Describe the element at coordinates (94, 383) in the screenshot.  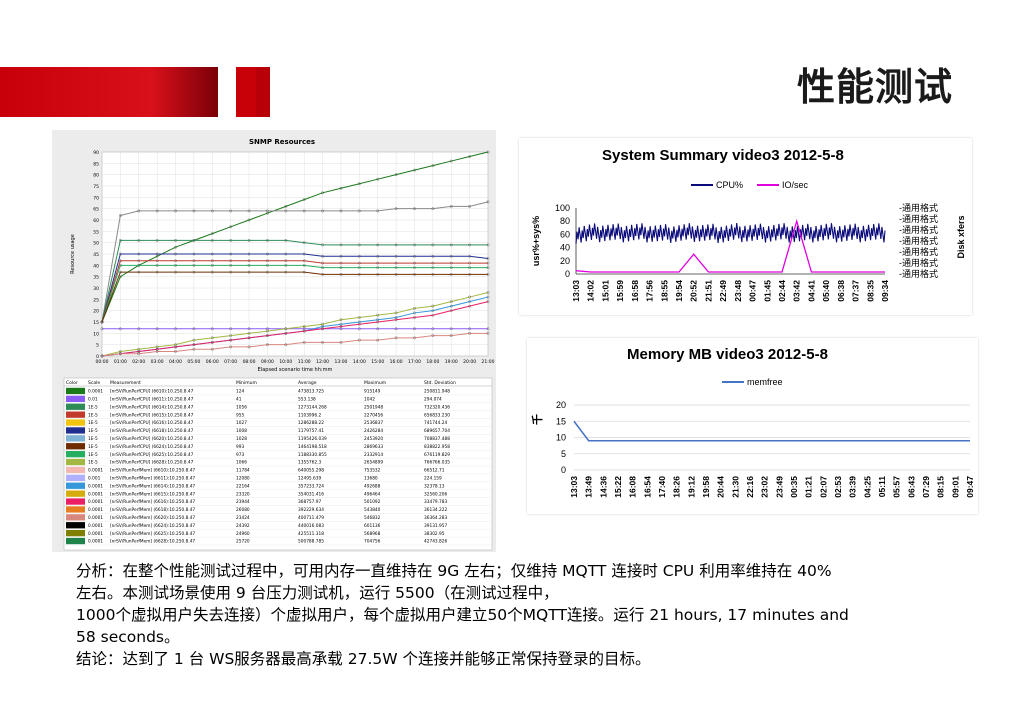
I see `table-header: Scale` at that location.